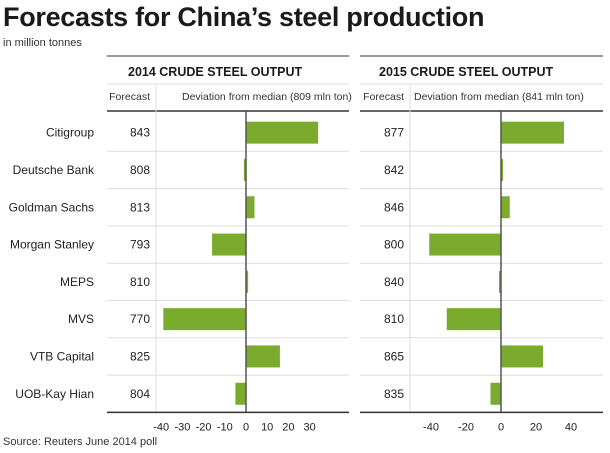 Image resolution: width=610 pixels, height=453 pixels. I want to click on category-label: Morgan Stanley, so click(52, 245).